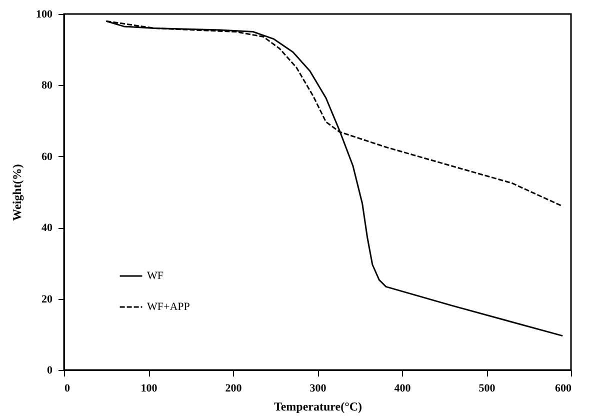  What do you see at coordinates (487, 388) in the screenshot?
I see `x-tick-label: 500` at bounding box center [487, 388].